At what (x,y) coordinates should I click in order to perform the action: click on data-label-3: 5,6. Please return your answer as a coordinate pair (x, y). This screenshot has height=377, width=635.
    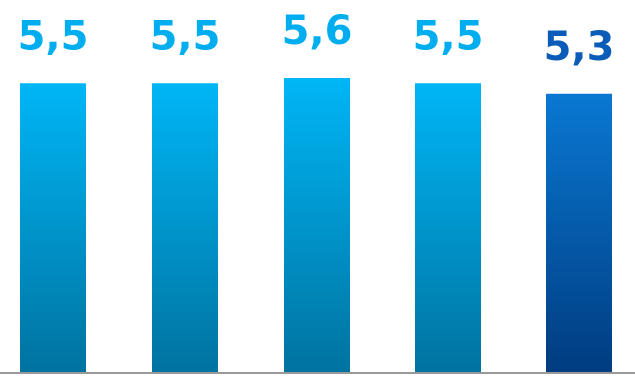
    Looking at the image, I should click on (317, 31).